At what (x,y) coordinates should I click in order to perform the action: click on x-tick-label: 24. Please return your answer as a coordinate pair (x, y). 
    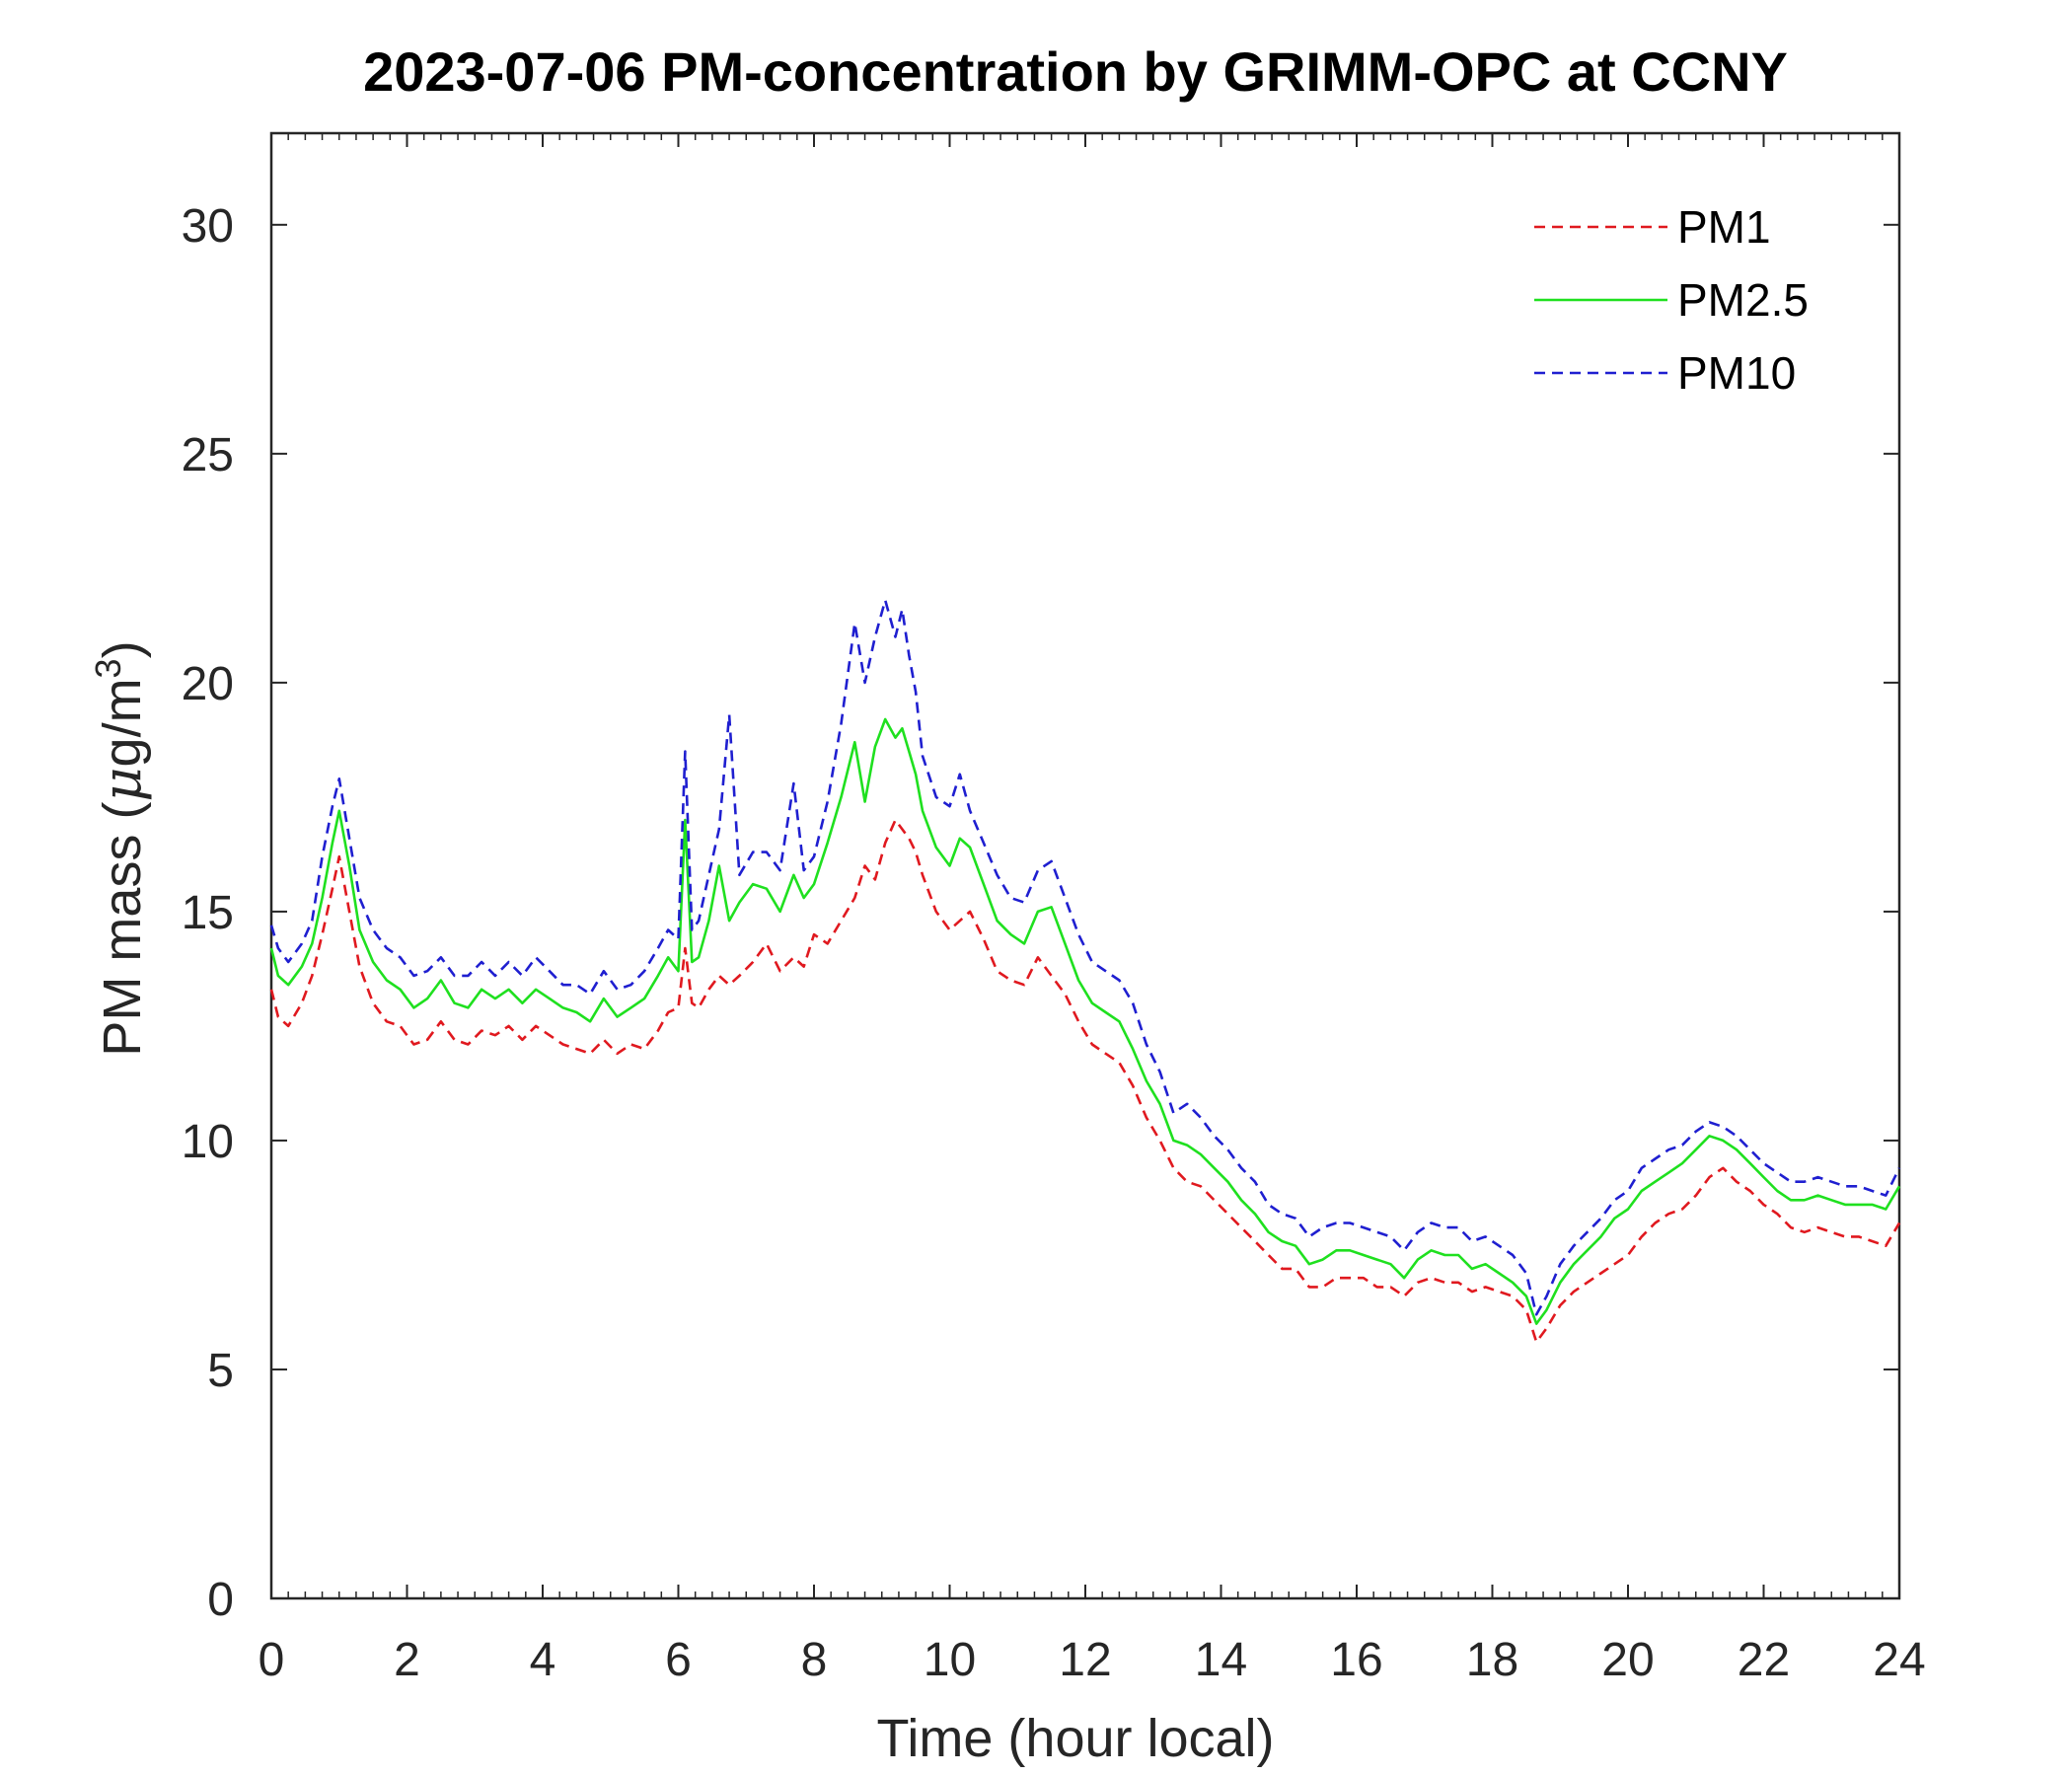
    Looking at the image, I should click on (1899, 1660).